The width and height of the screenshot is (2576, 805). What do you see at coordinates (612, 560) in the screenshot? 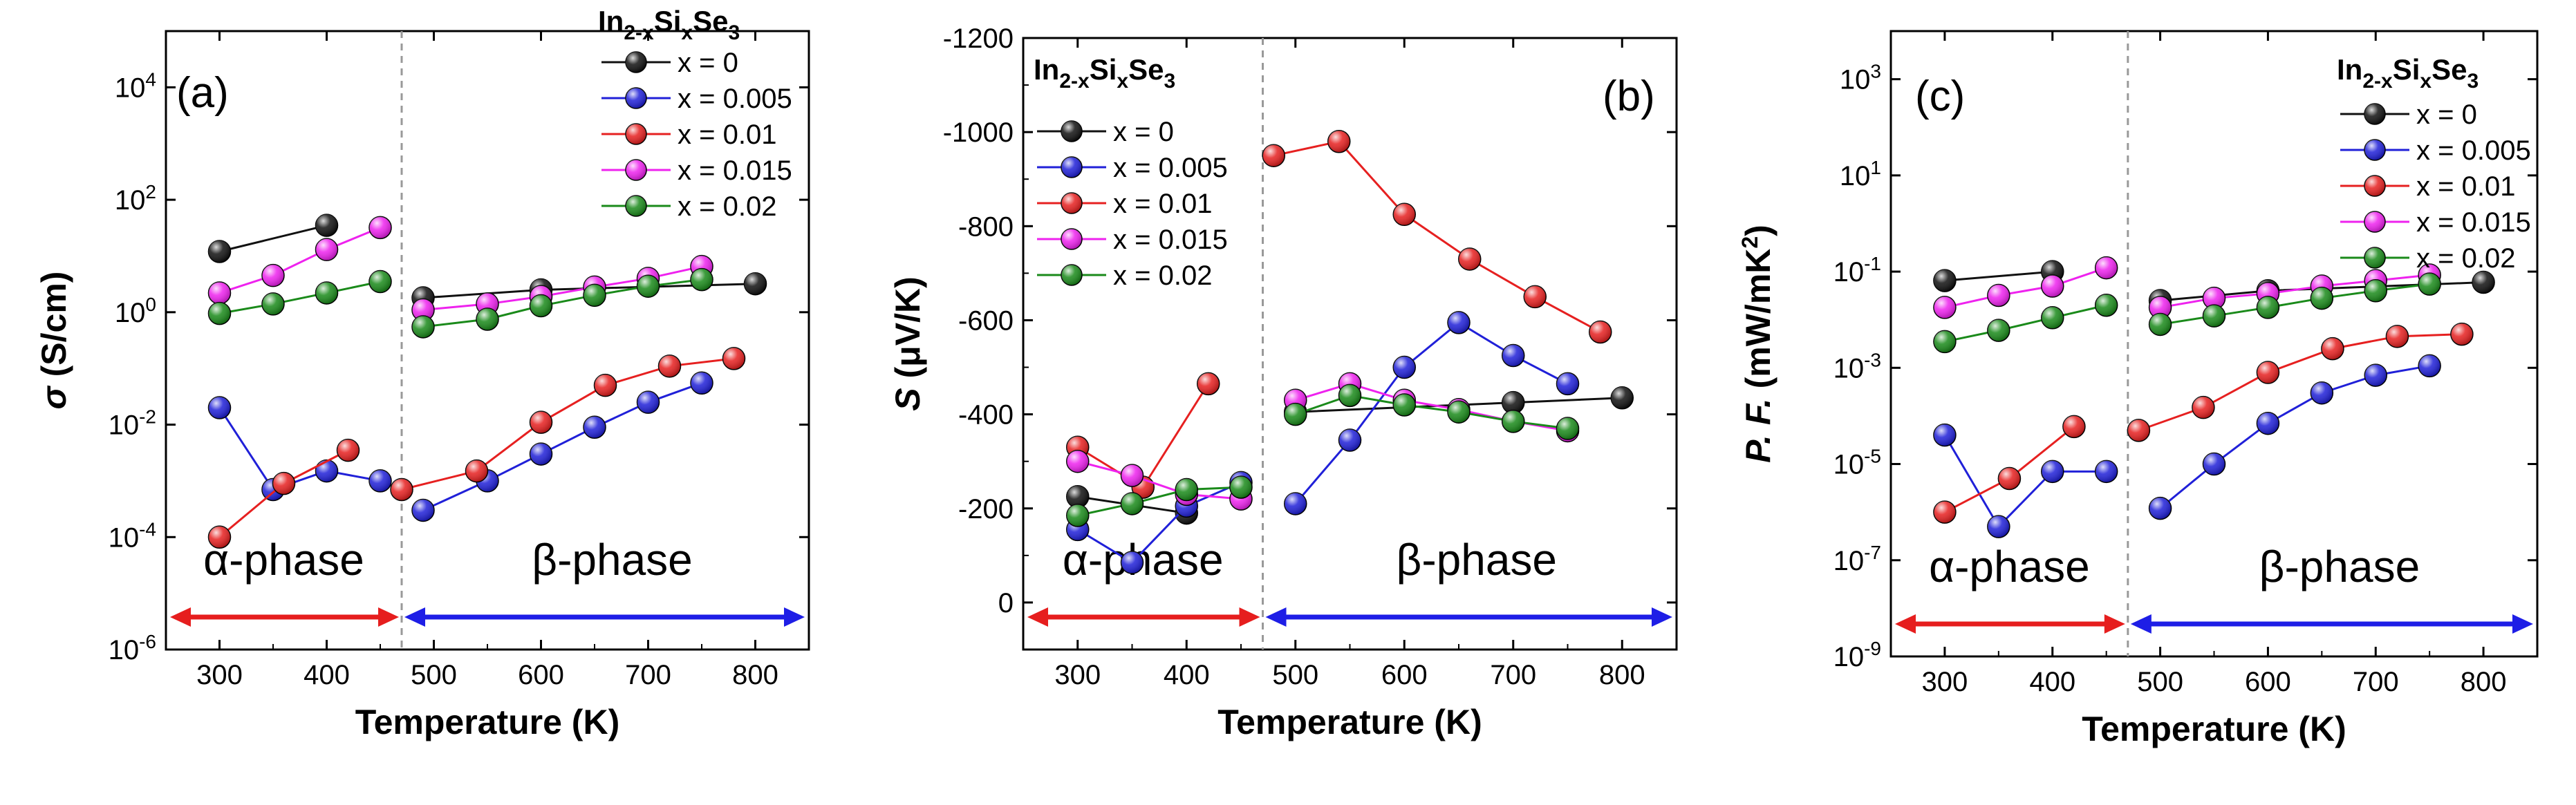
I see `beta-phase-label: β-phase` at bounding box center [612, 560].